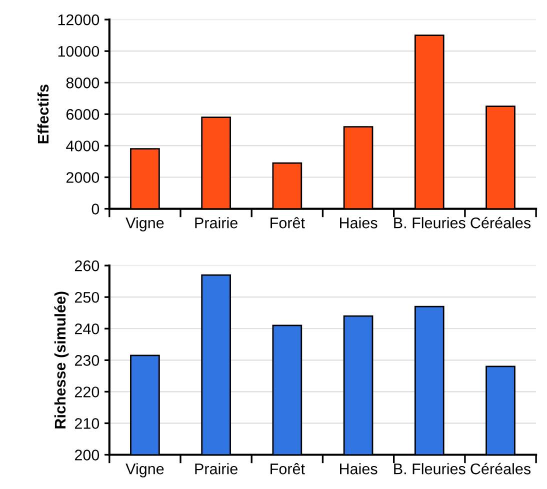 The width and height of the screenshot is (547, 489). Describe the element at coordinates (79, 20) in the screenshot. I see `y-tick-label: 12000` at that location.